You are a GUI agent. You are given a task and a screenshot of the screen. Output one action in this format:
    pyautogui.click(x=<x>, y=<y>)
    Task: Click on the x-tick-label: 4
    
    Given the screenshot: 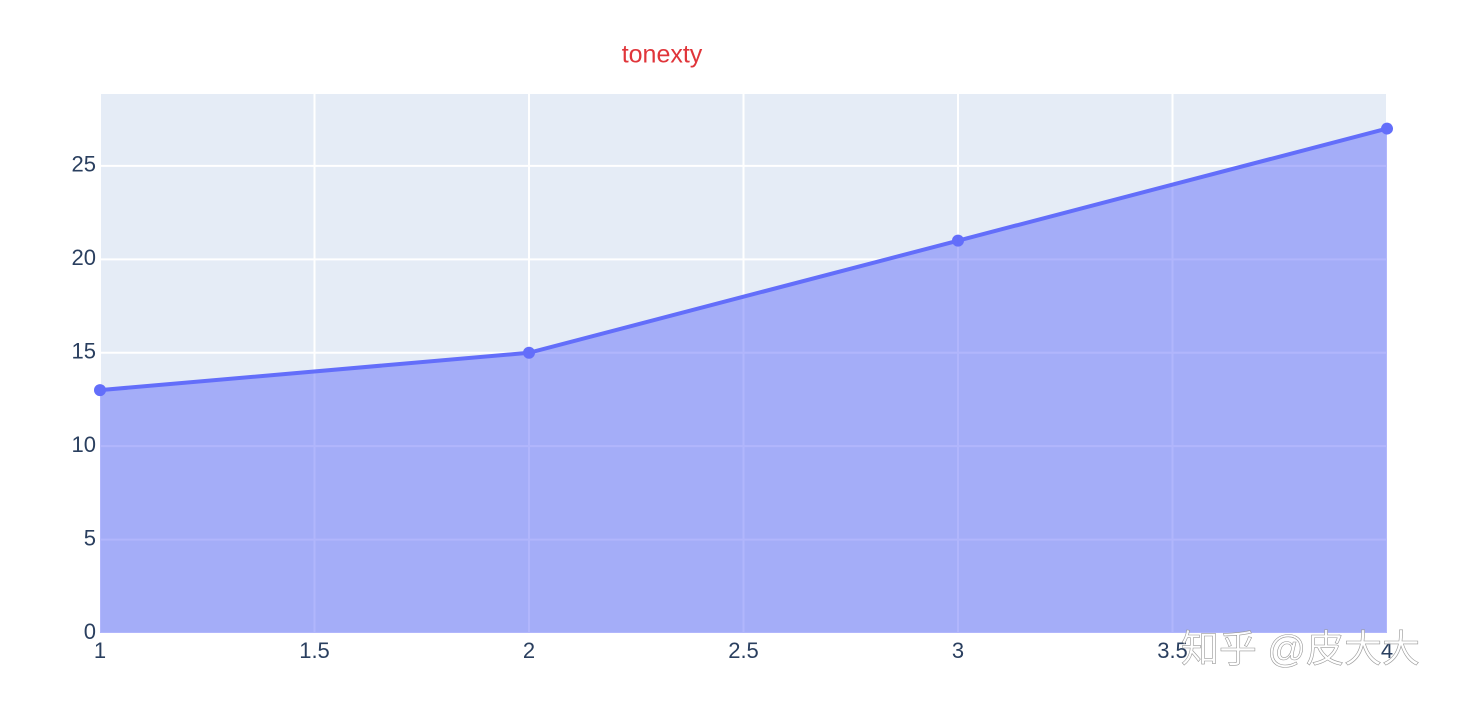 What is the action you would take?
    pyautogui.click(x=1387, y=650)
    